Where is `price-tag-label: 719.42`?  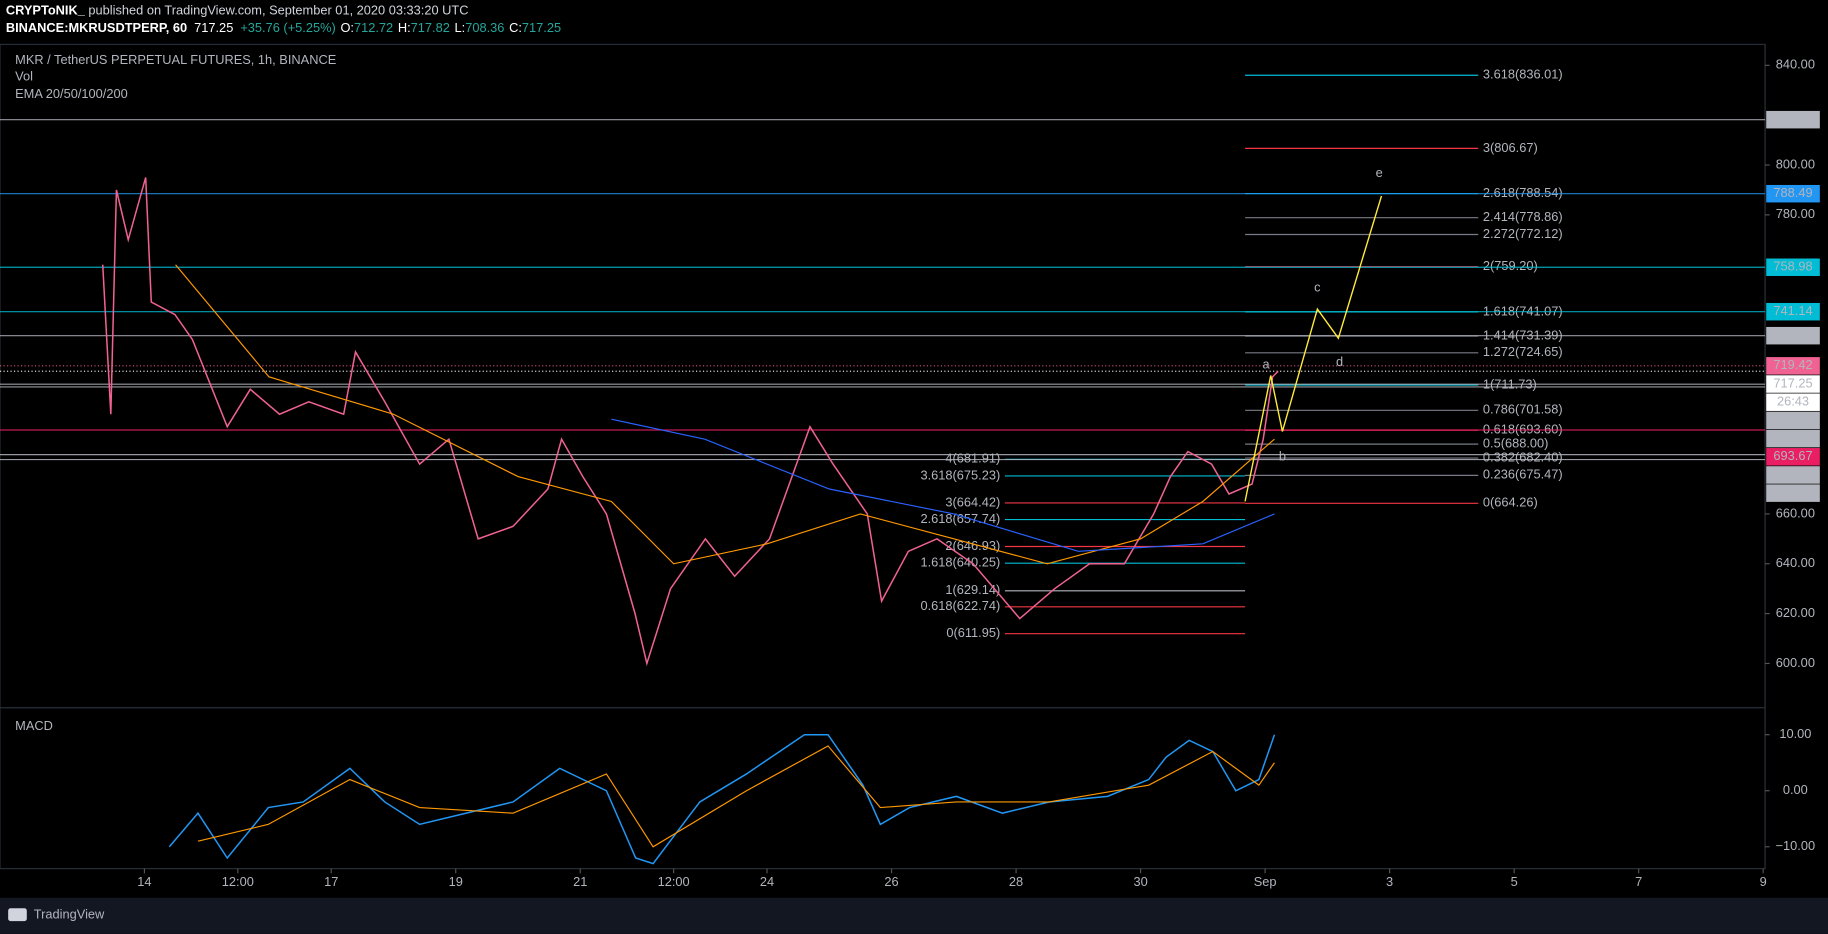 price-tag-label: 719.42 is located at coordinates (1792, 364).